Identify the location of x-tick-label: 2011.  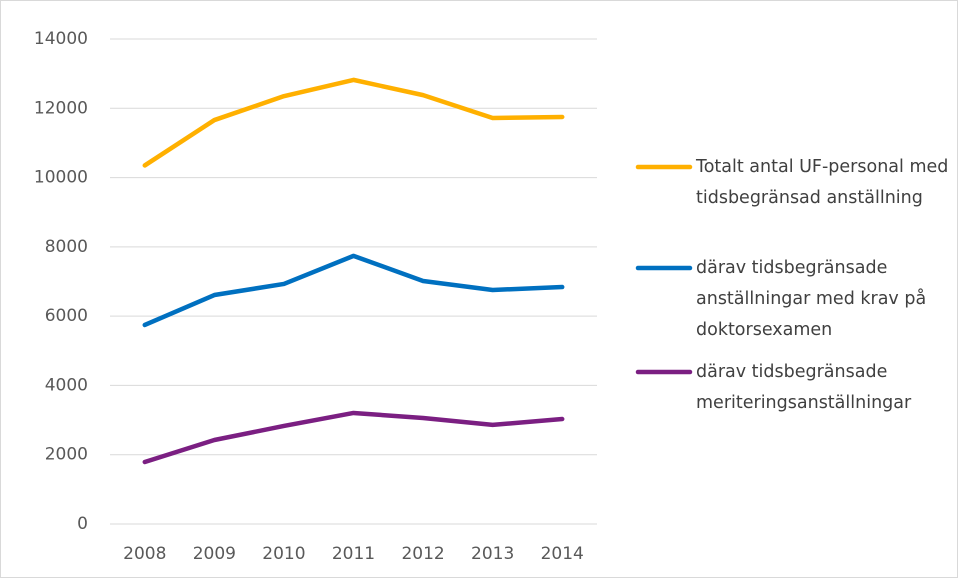
(353, 554).